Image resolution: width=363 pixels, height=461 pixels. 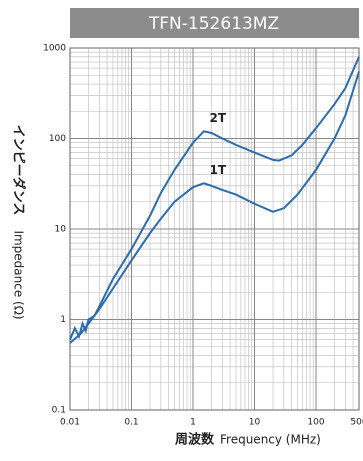 What do you see at coordinates (57, 139) in the screenshot?
I see `y-tick-label: 100` at bounding box center [57, 139].